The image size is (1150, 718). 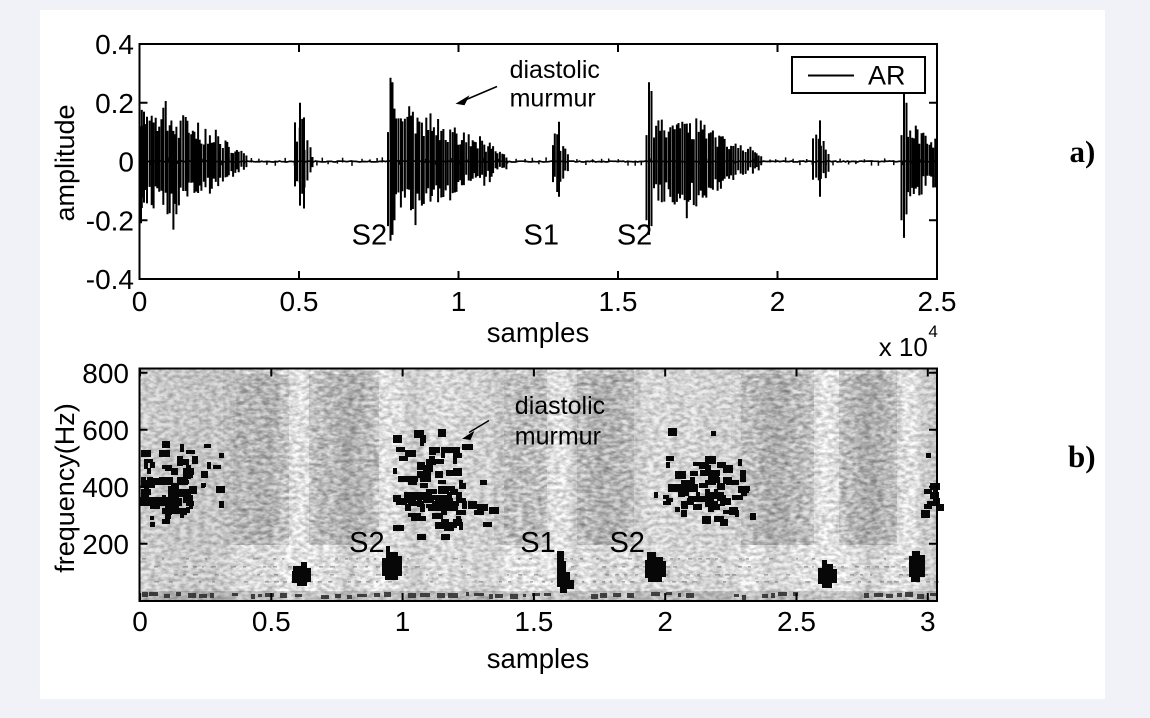 I want to click on svg-text: 4, so click(x=932, y=331).